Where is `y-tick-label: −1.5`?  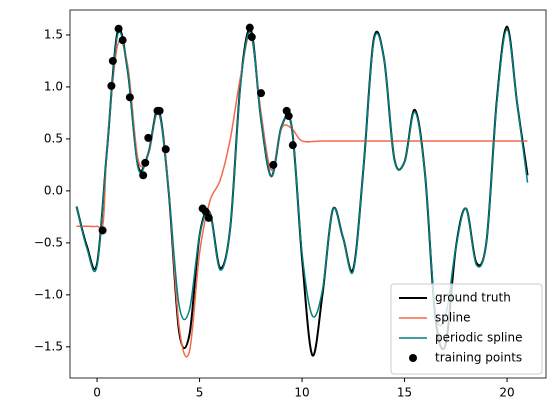 y-tick-label: −1.5 is located at coordinates (48, 346).